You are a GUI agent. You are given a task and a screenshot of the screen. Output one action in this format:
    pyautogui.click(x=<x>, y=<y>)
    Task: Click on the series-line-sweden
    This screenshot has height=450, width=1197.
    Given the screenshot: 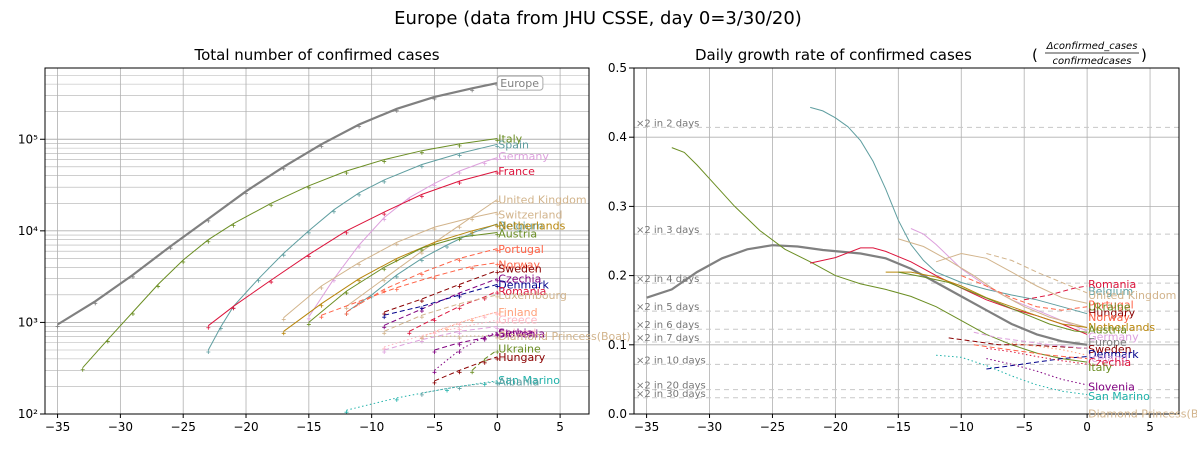 What is the action you would take?
    pyautogui.click(x=441, y=291)
    